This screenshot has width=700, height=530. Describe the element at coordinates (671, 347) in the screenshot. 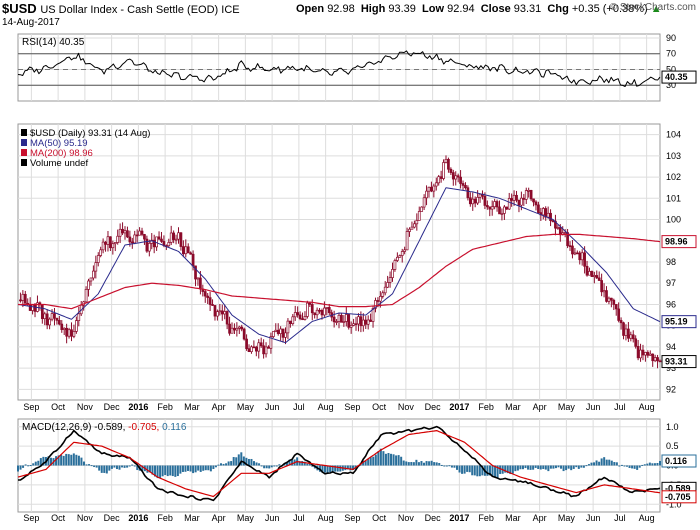

I see `y-tick-label: 94` at that location.